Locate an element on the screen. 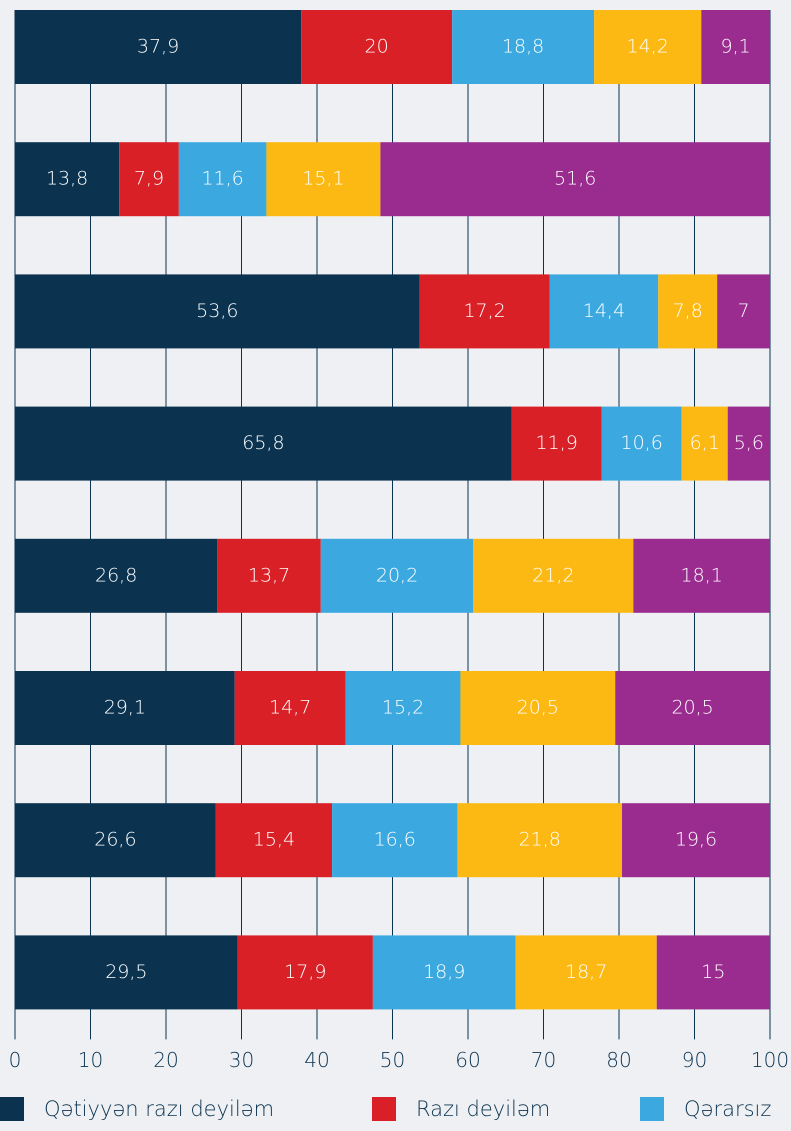  value-label: 14,7 is located at coordinates (290, 708).